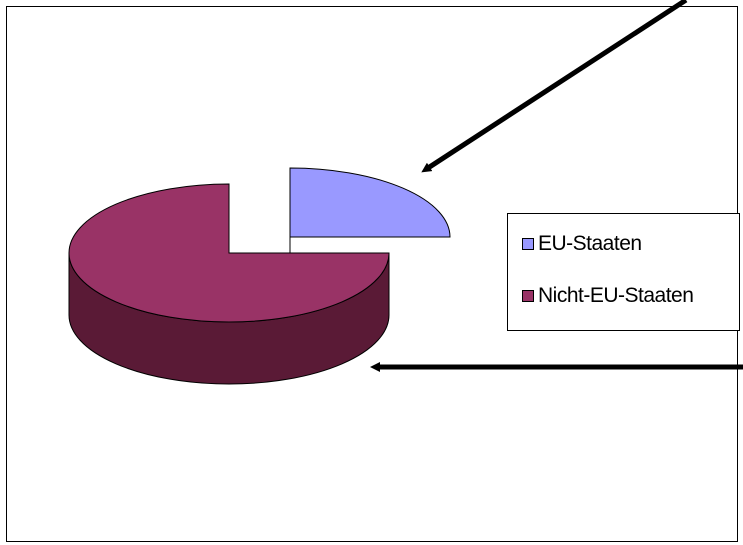 Image resolution: width=743 pixels, height=545 pixels. I want to click on pie-slice-eu, so click(370, 202).